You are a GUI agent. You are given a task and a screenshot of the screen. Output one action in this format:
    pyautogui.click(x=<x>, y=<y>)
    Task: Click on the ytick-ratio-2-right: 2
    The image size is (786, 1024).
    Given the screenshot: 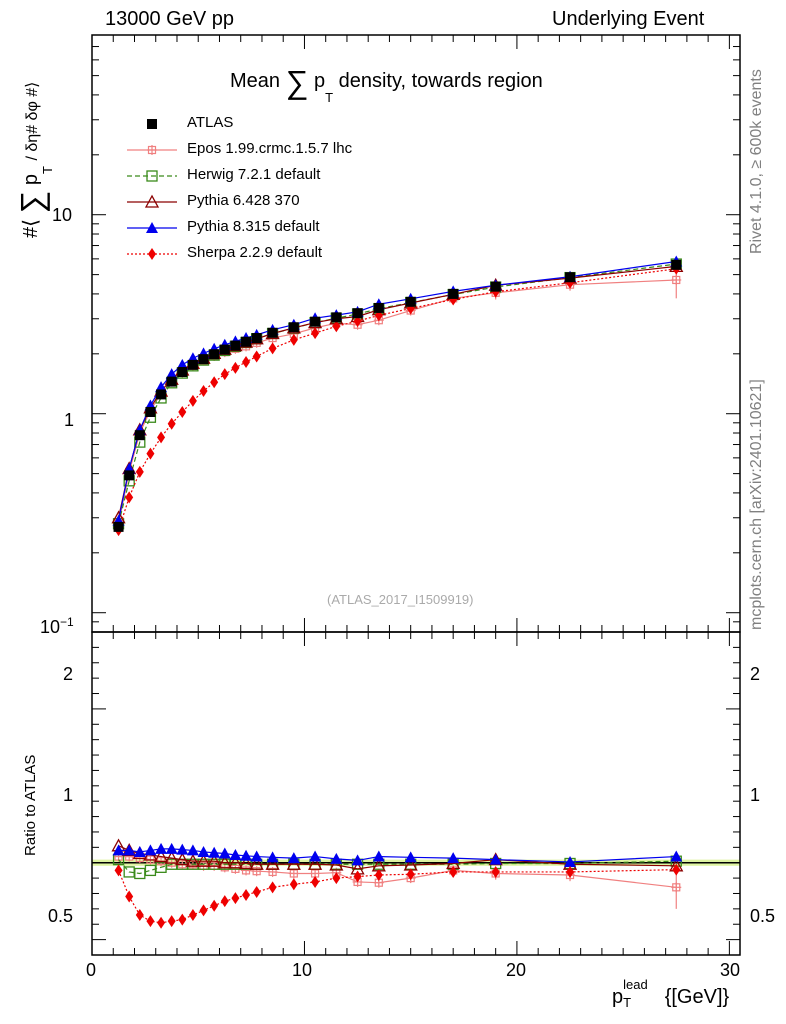 What is the action you would take?
    pyautogui.click(x=755, y=674)
    